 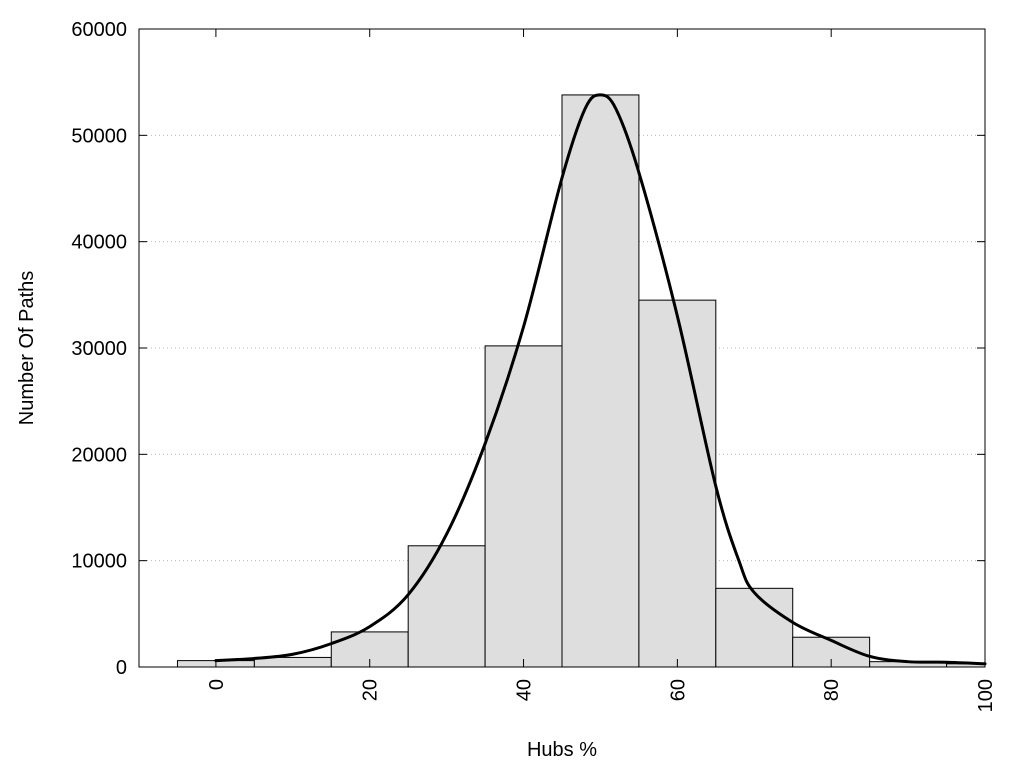 What do you see at coordinates (562, 750) in the screenshot?
I see `x-axis-title: Hubs %` at bounding box center [562, 750].